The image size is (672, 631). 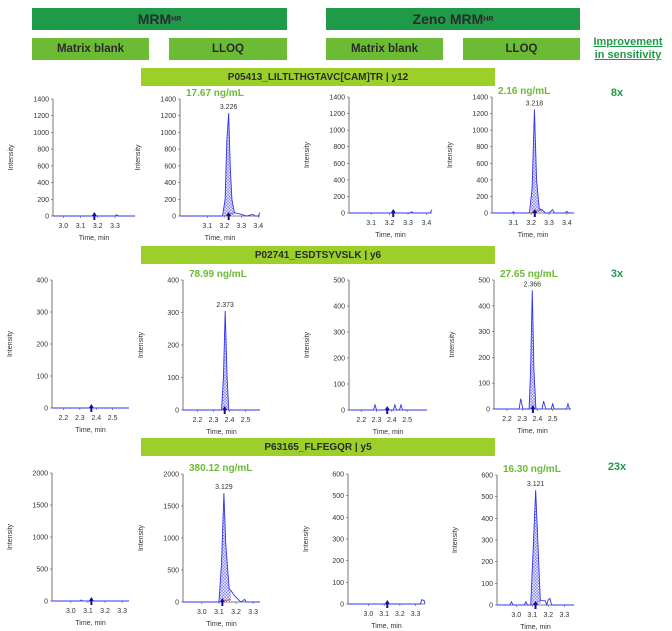 I want to click on x-tick-label: 3.4, so click(x=427, y=223).